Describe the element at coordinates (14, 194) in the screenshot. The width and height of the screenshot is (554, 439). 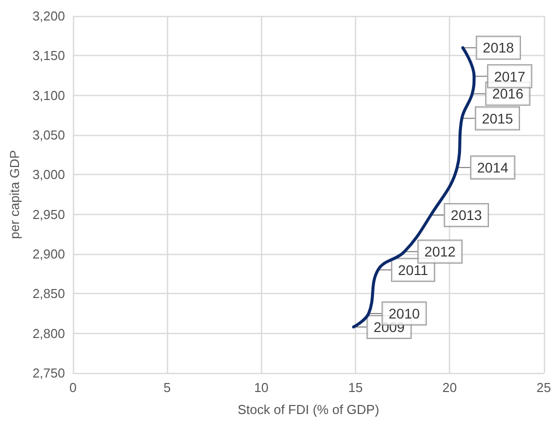
I see `y-axis-title: per capita GDP` at that location.